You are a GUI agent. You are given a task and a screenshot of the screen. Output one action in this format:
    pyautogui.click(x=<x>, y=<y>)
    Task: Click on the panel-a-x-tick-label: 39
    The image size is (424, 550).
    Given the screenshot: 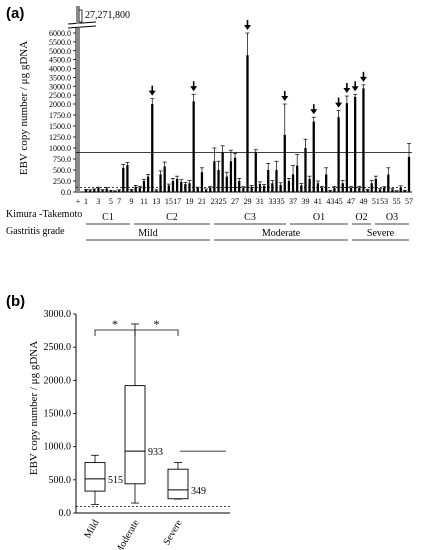 What is the action you would take?
    pyautogui.click(x=305, y=201)
    